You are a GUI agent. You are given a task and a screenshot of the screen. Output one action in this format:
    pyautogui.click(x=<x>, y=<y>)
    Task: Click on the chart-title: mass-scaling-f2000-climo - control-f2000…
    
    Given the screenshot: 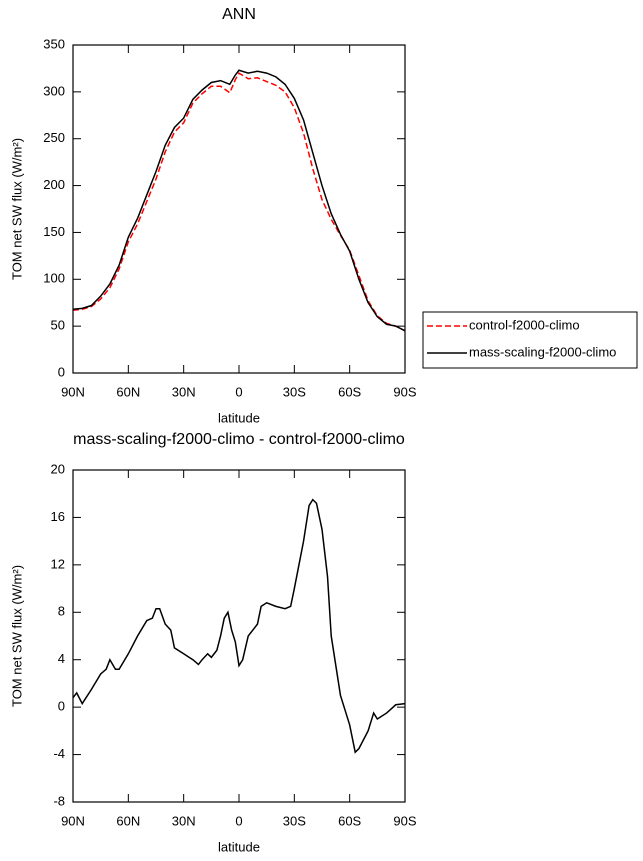 What is the action you would take?
    pyautogui.click(x=239, y=439)
    